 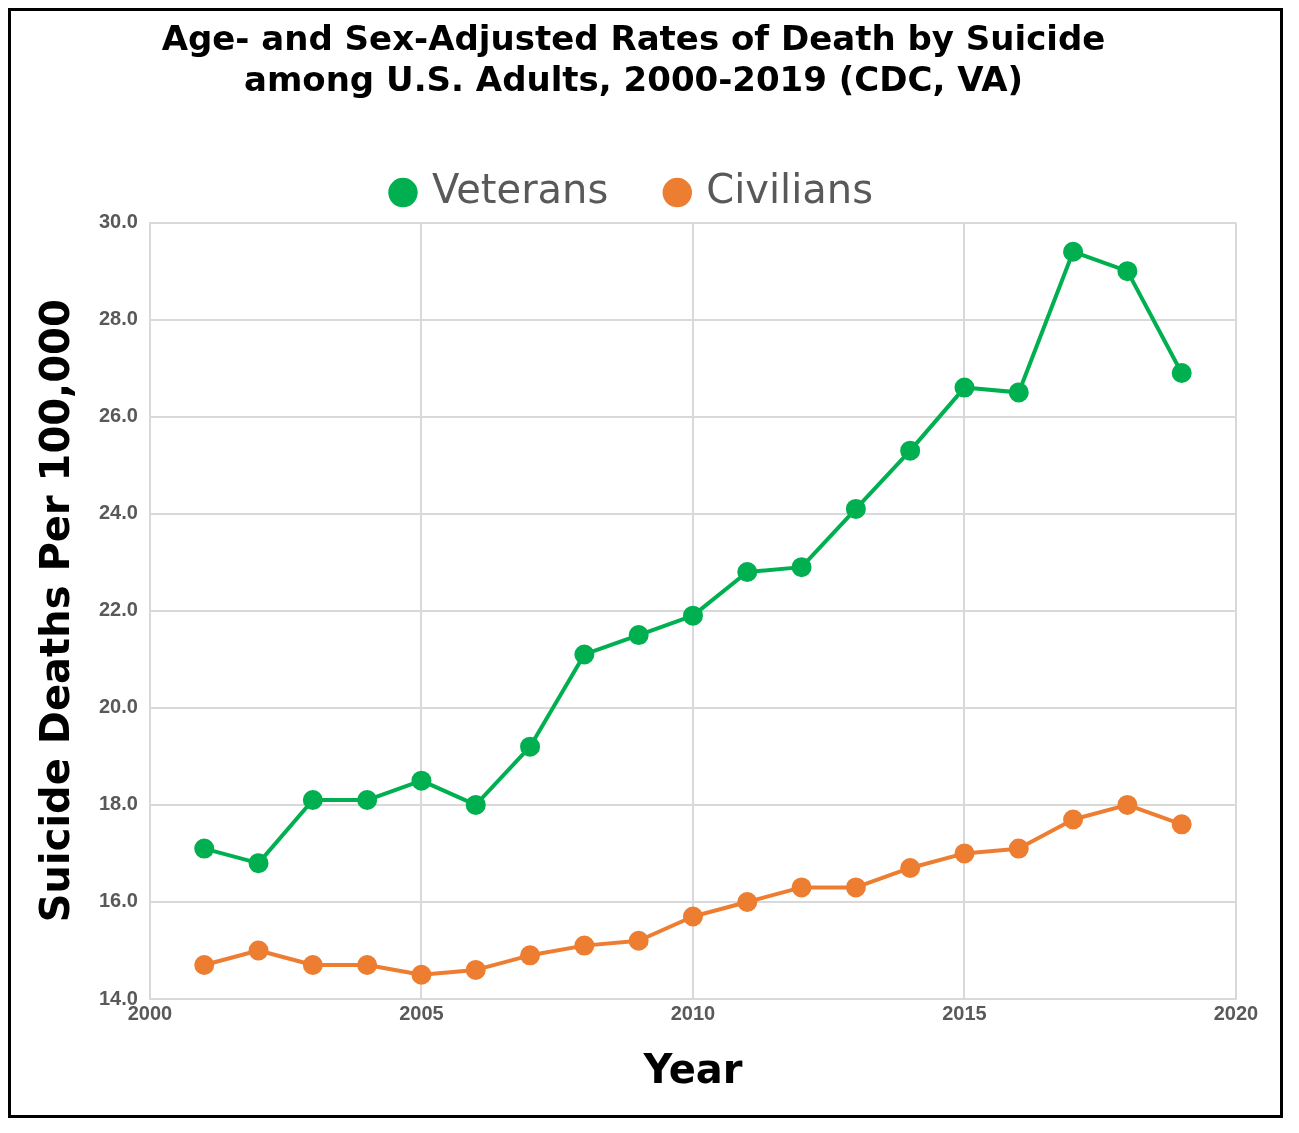 What do you see at coordinates (1236, 1012) in the screenshot?
I see `x-tick-label: 2020` at bounding box center [1236, 1012].